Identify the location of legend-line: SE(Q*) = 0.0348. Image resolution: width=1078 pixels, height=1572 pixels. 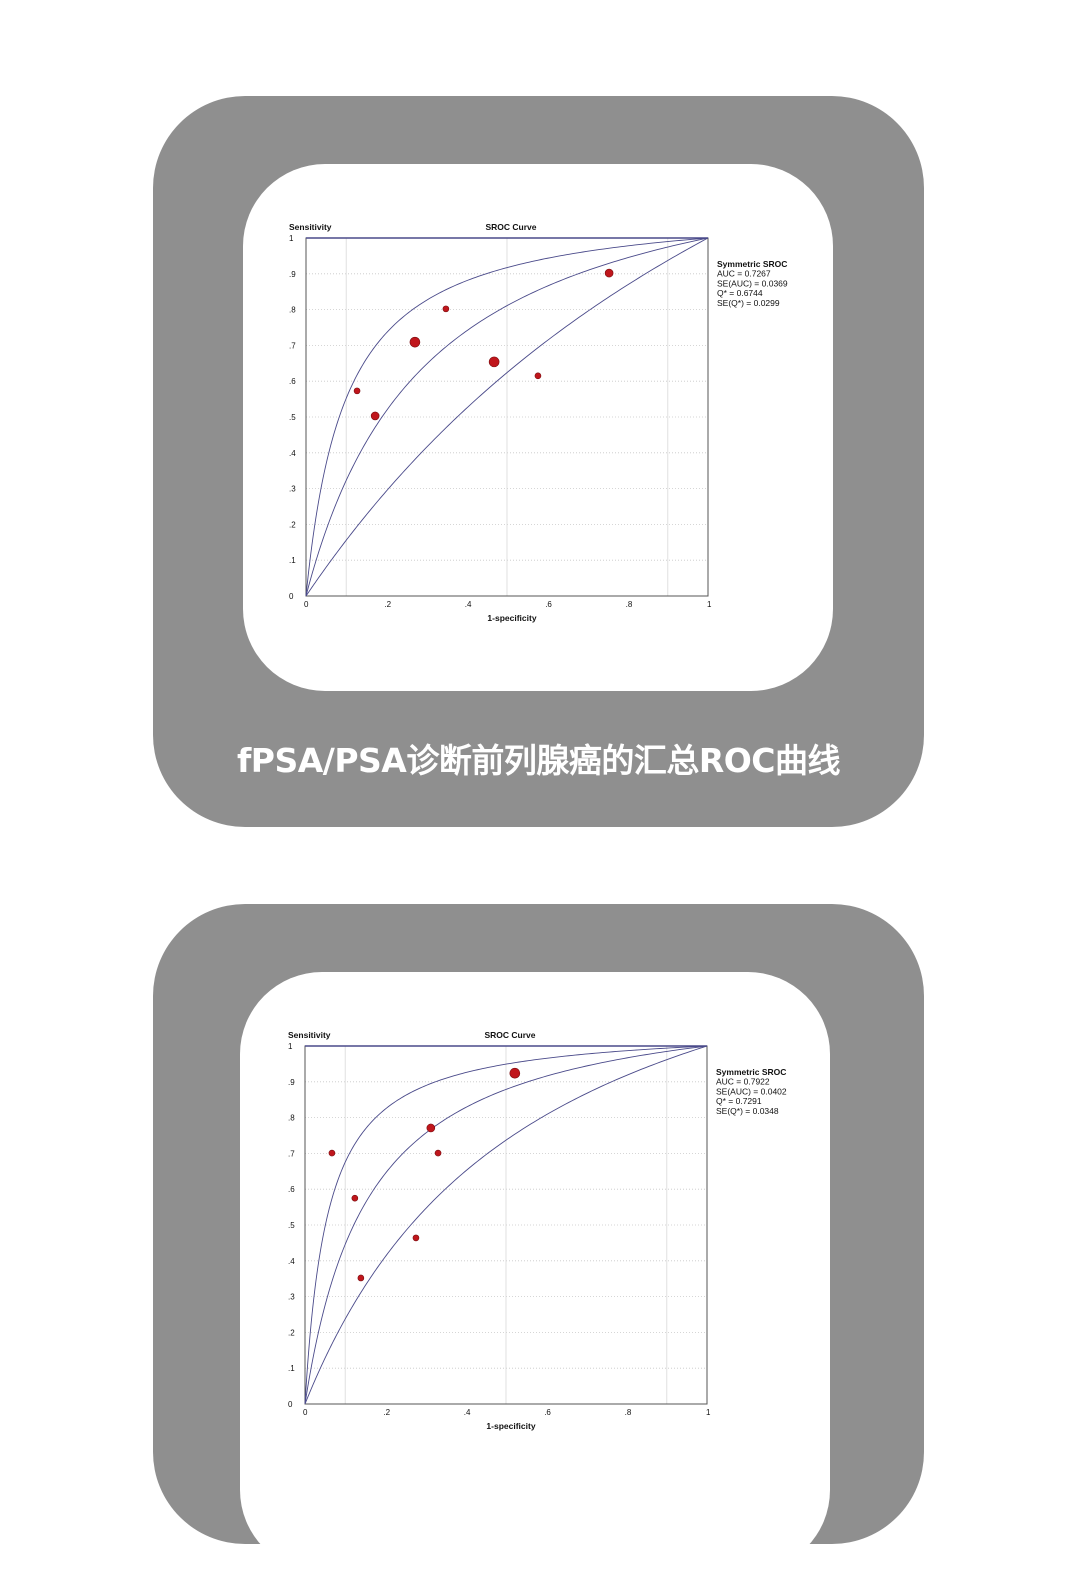
(747, 1111).